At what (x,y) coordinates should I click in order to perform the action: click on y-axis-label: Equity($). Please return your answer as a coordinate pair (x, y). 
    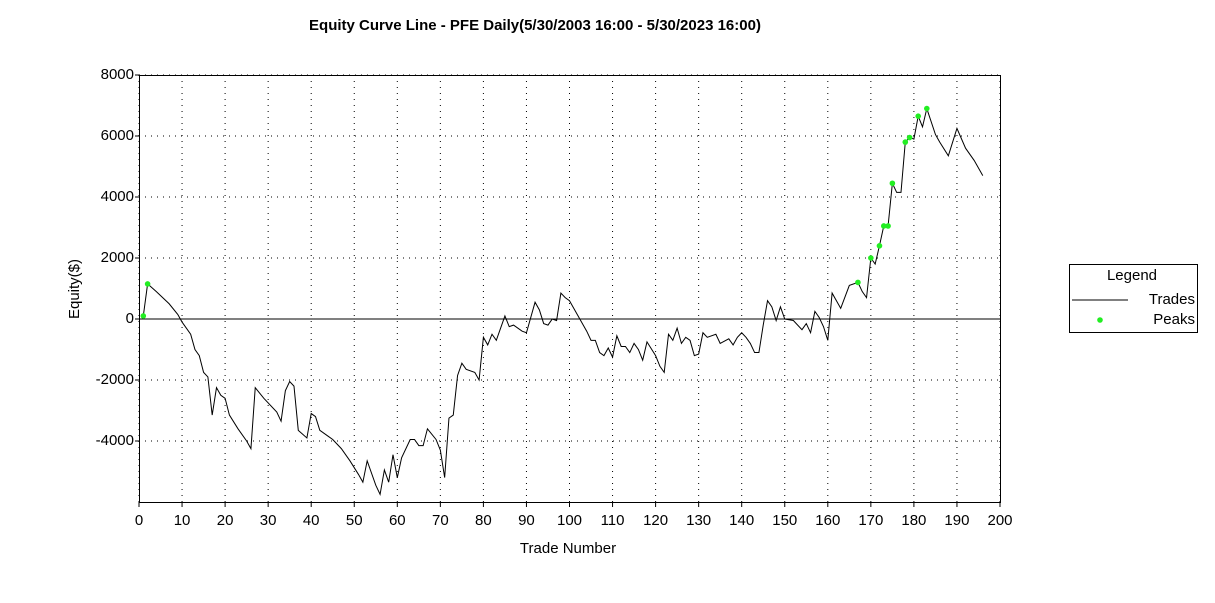
    Looking at the image, I should click on (74, 289).